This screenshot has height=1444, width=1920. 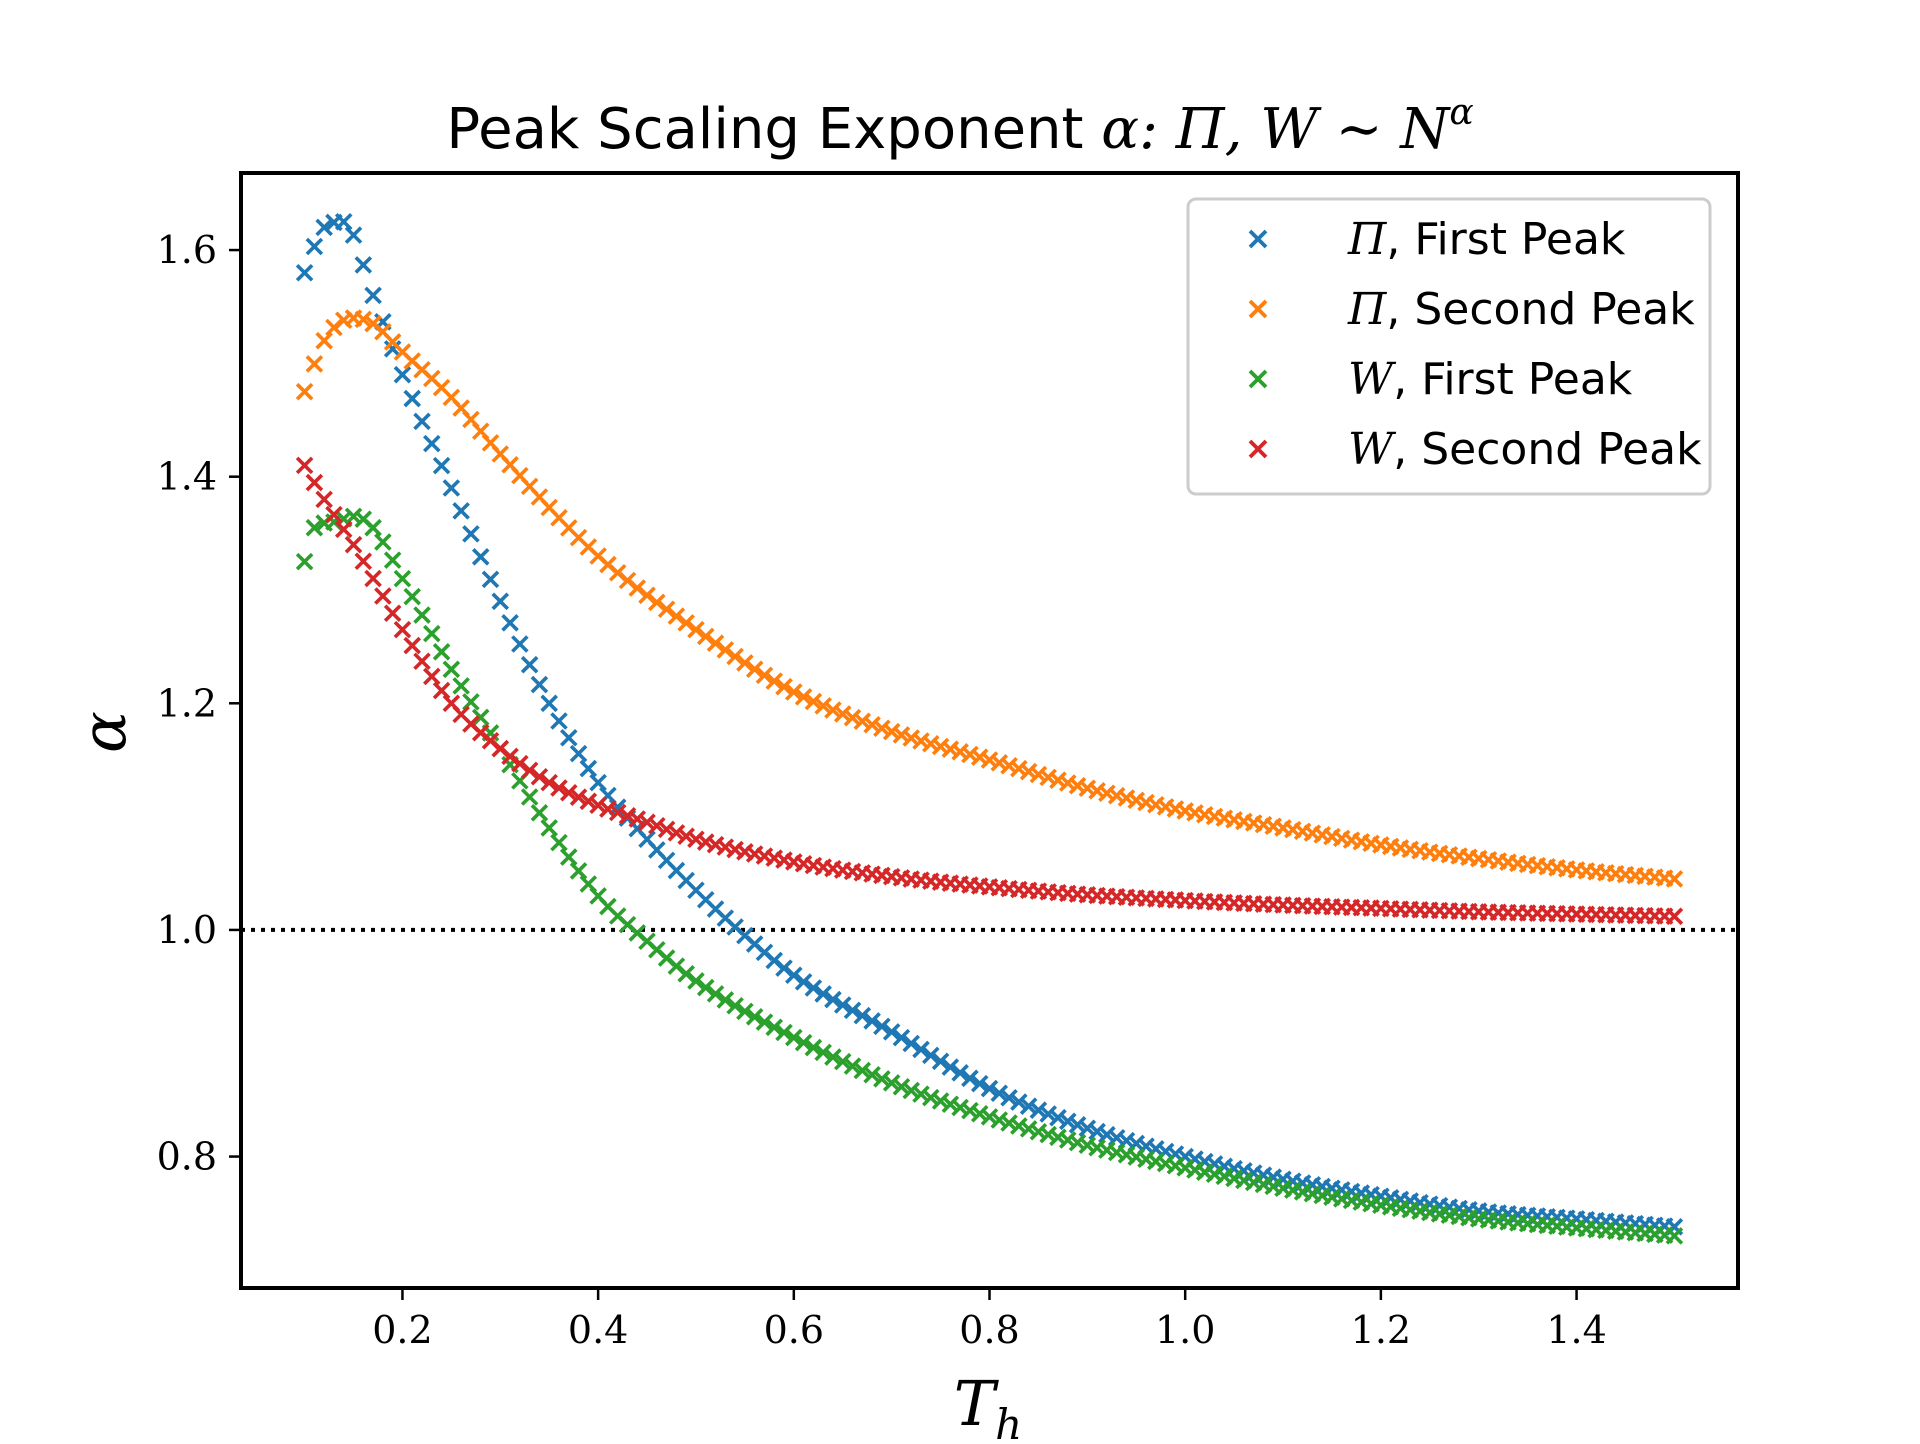 What do you see at coordinates (402, 1330) in the screenshot?
I see `x-tick-label: 0.2` at bounding box center [402, 1330].